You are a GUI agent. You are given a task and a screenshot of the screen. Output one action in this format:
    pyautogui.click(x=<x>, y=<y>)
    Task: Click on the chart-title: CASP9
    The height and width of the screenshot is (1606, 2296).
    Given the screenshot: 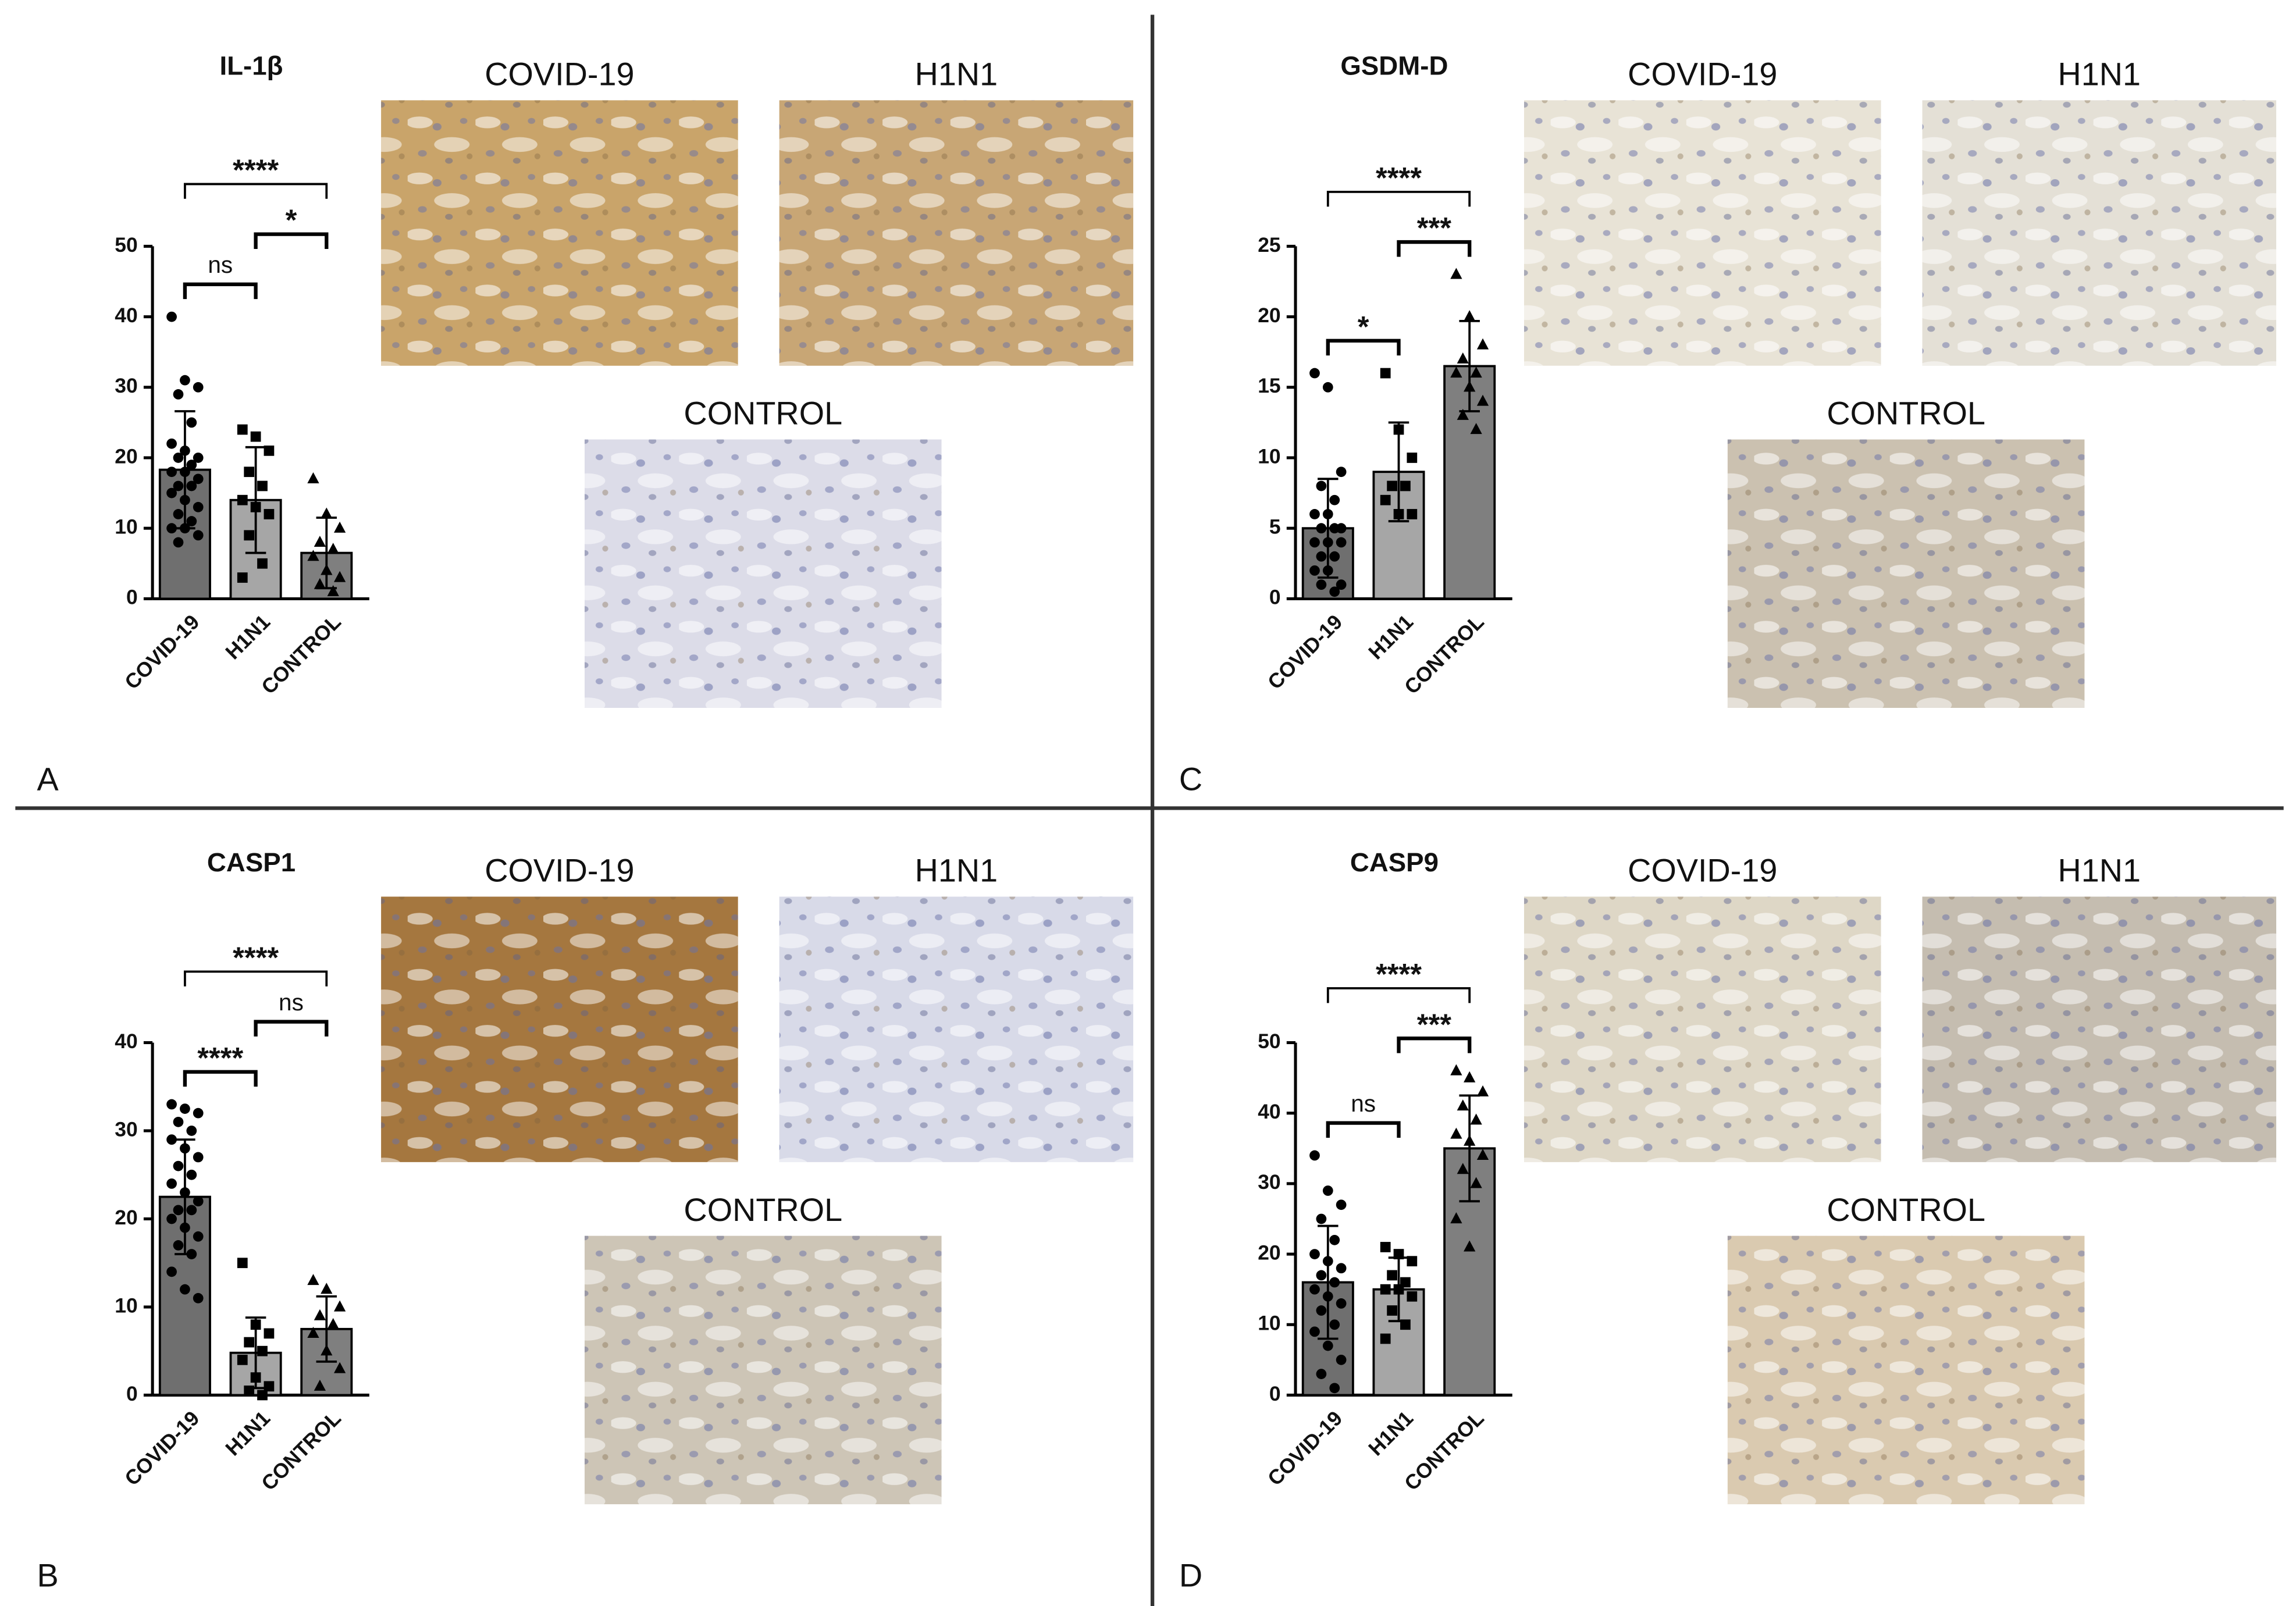 What is the action you would take?
    pyautogui.click(x=1394, y=862)
    